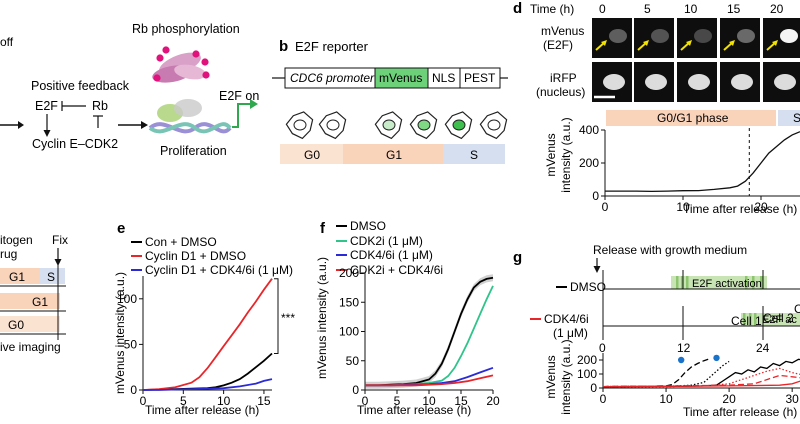 This screenshot has height=424, width=800. Describe the element at coordinates (332, 46) in the screenshot. I see `panel-b-title: E2F reporter` at that location.